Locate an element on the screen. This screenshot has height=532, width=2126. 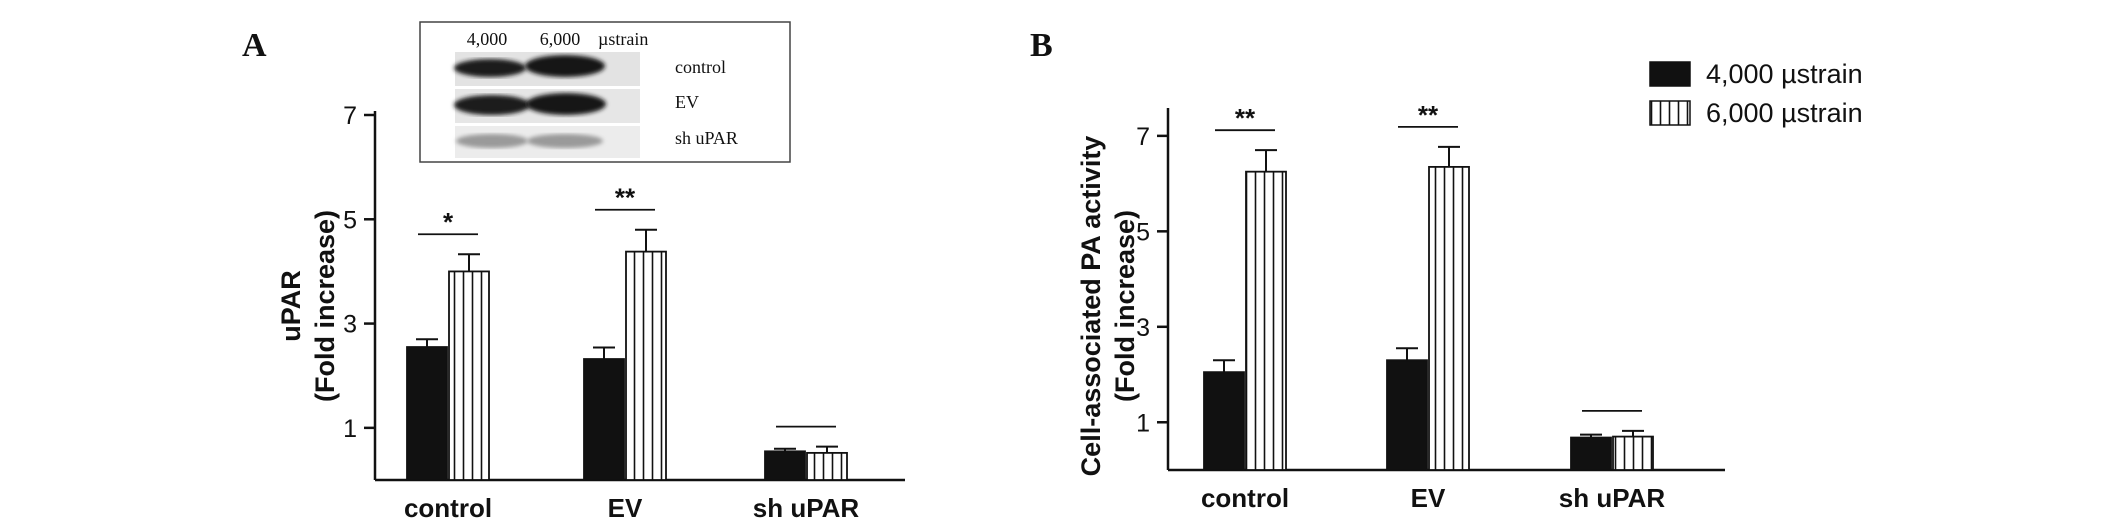
panel-a-significance-ev: ** is located at coordinates (625, 198).